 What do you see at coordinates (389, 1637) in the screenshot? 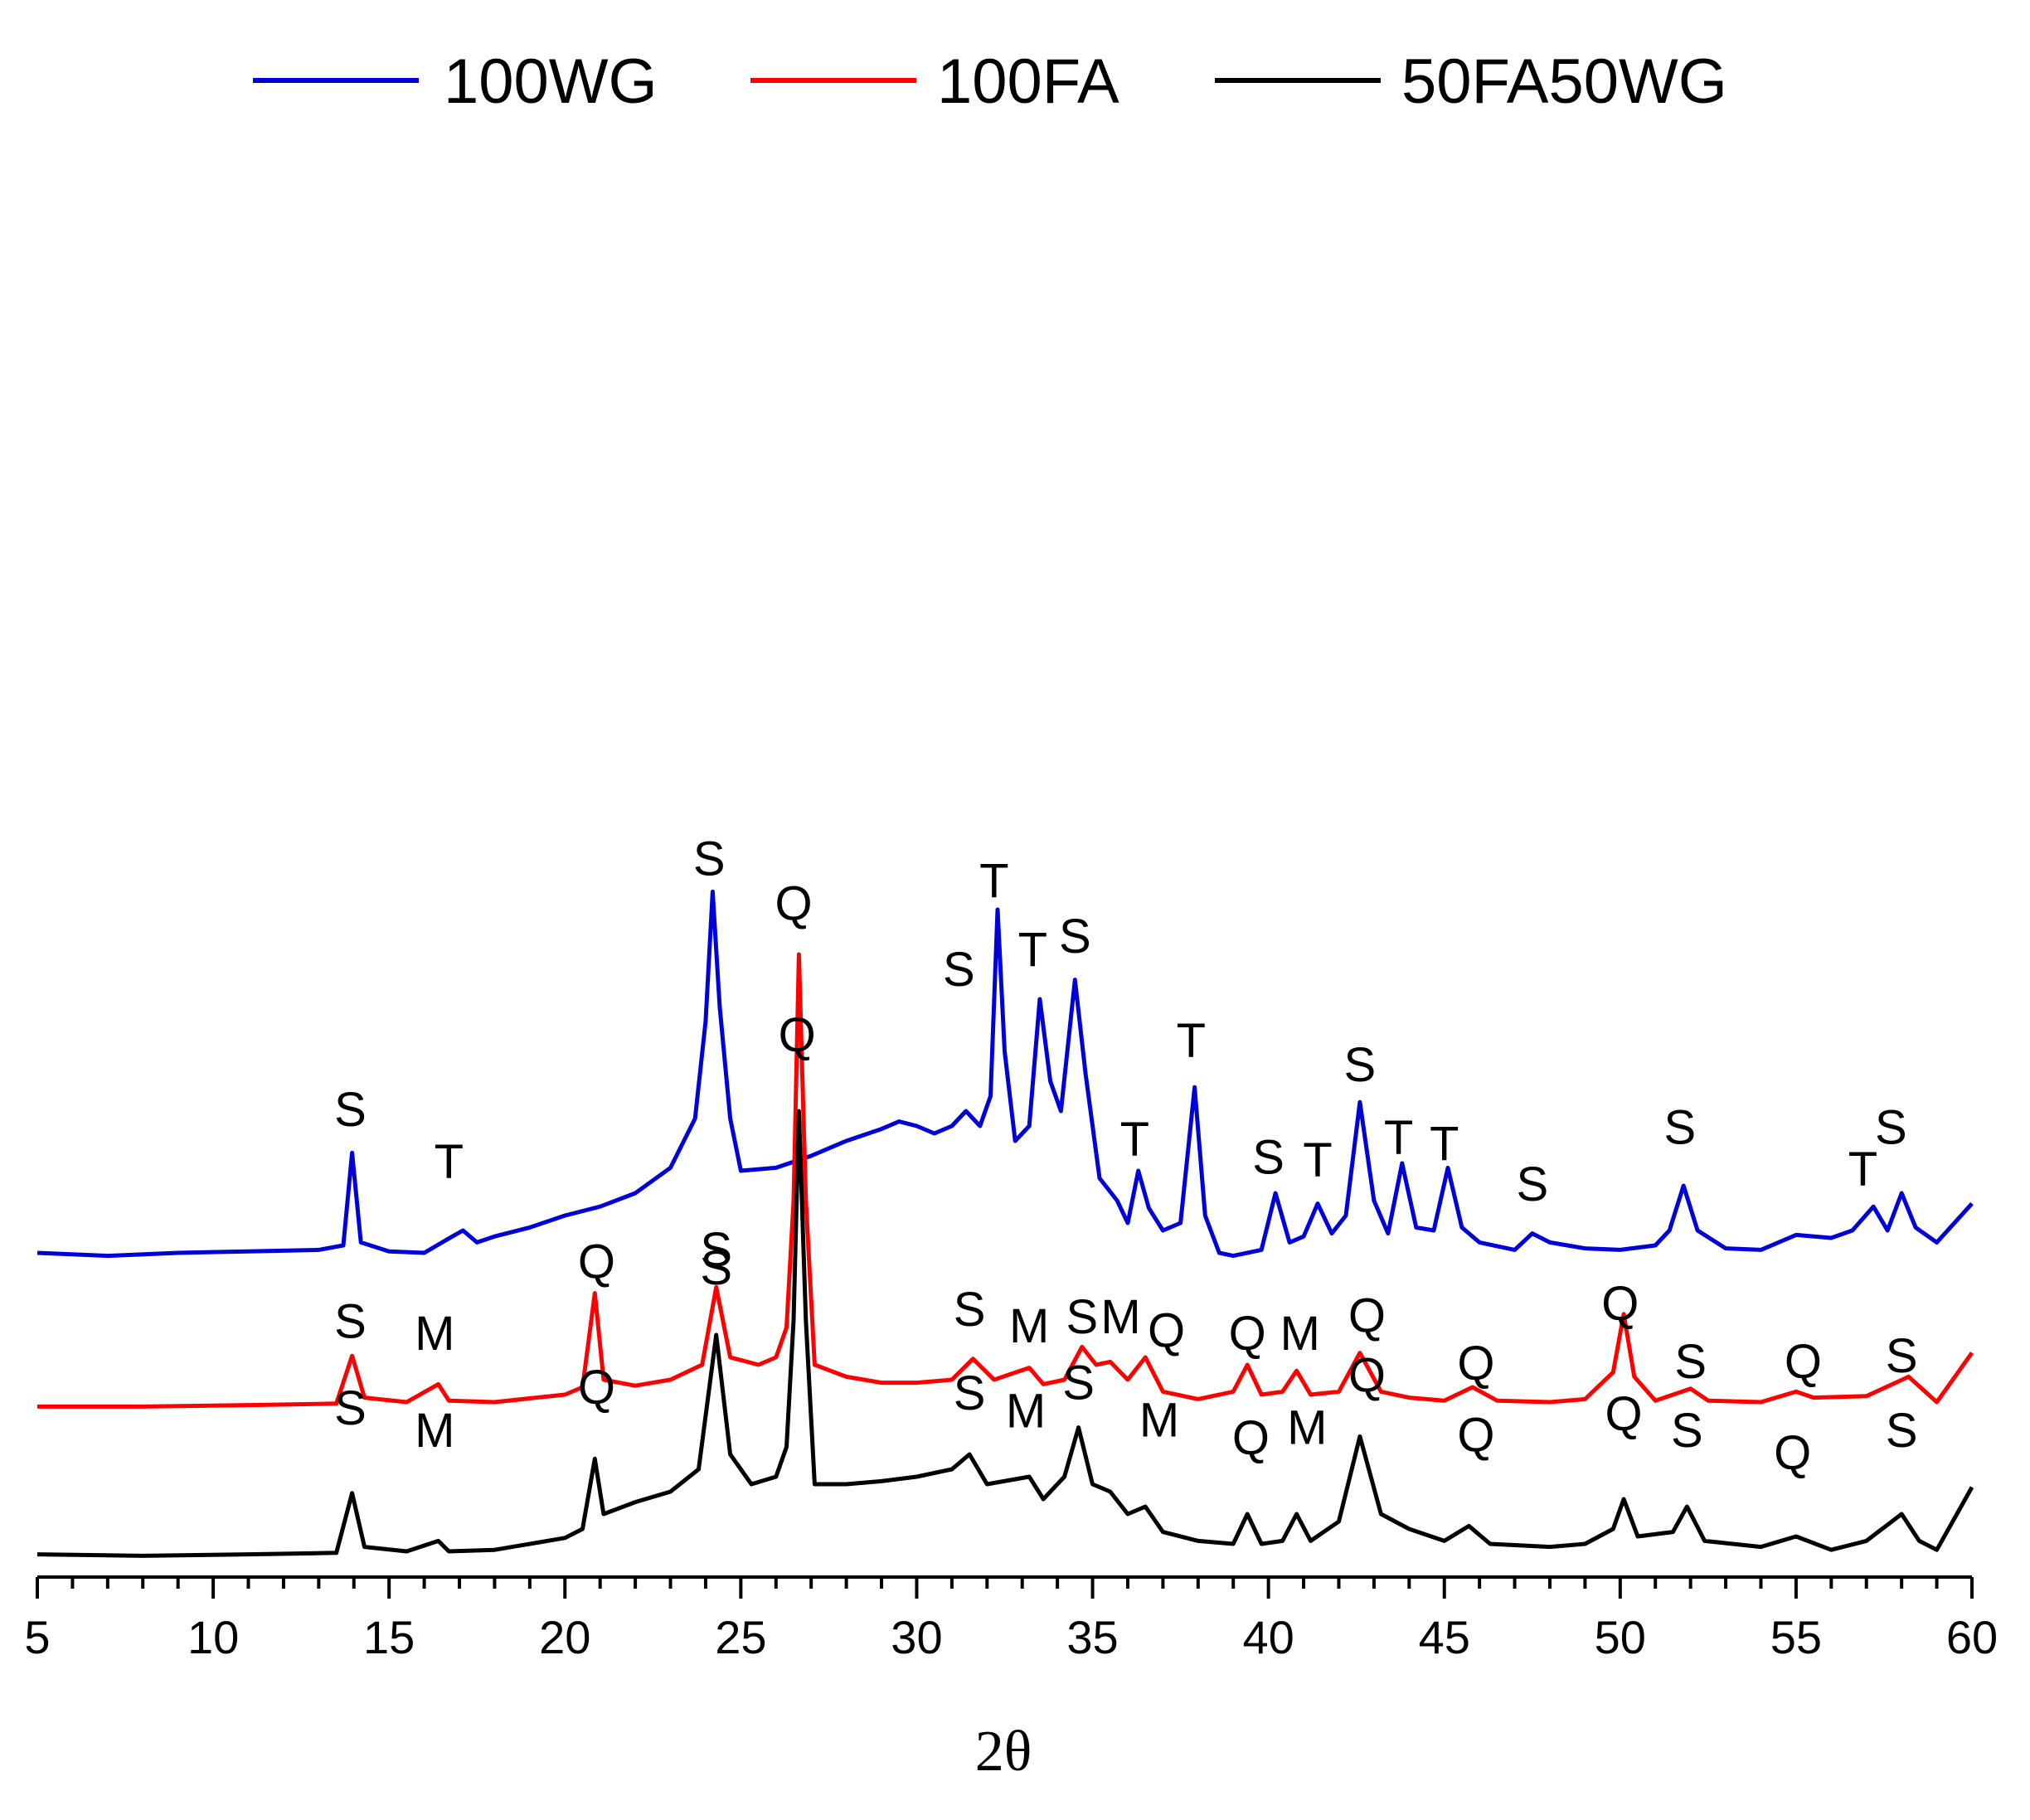
I see `x-tick-label: 15` at bounding box center [389, 1637].